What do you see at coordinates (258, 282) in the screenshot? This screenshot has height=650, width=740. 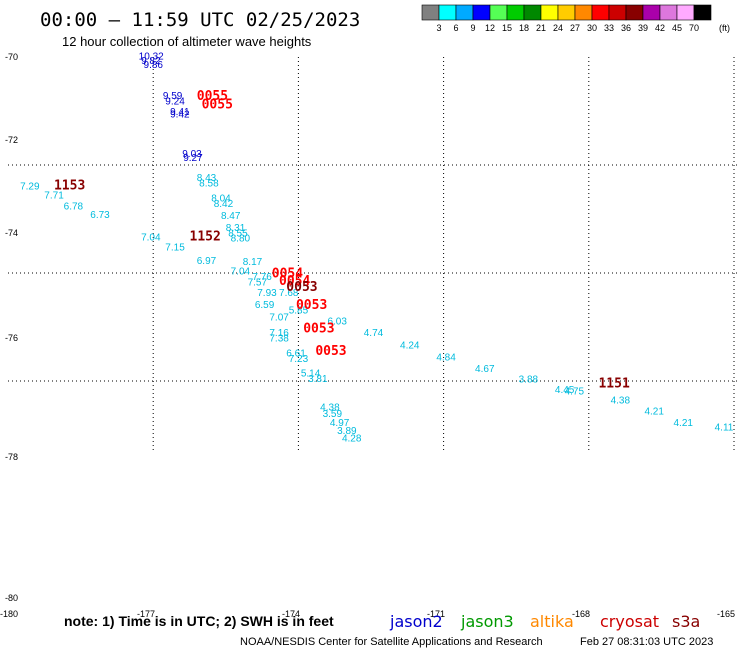 I see `wave-height-value: 7.57` at bounding box center [258, 282].